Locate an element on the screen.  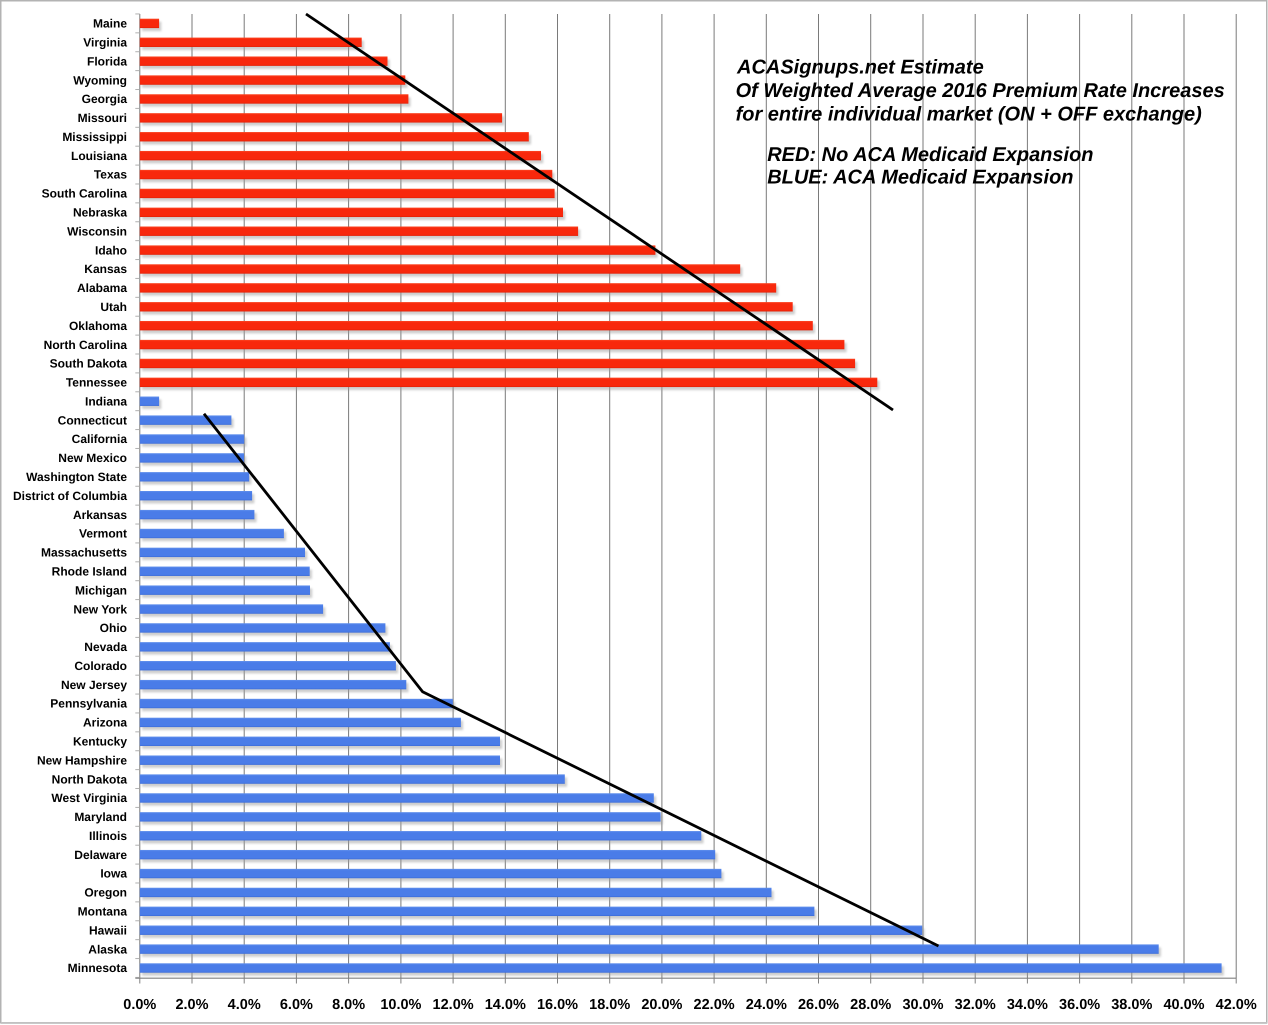
svg-text: ACASignups.net Estimate is located at coordinates (860, 67).